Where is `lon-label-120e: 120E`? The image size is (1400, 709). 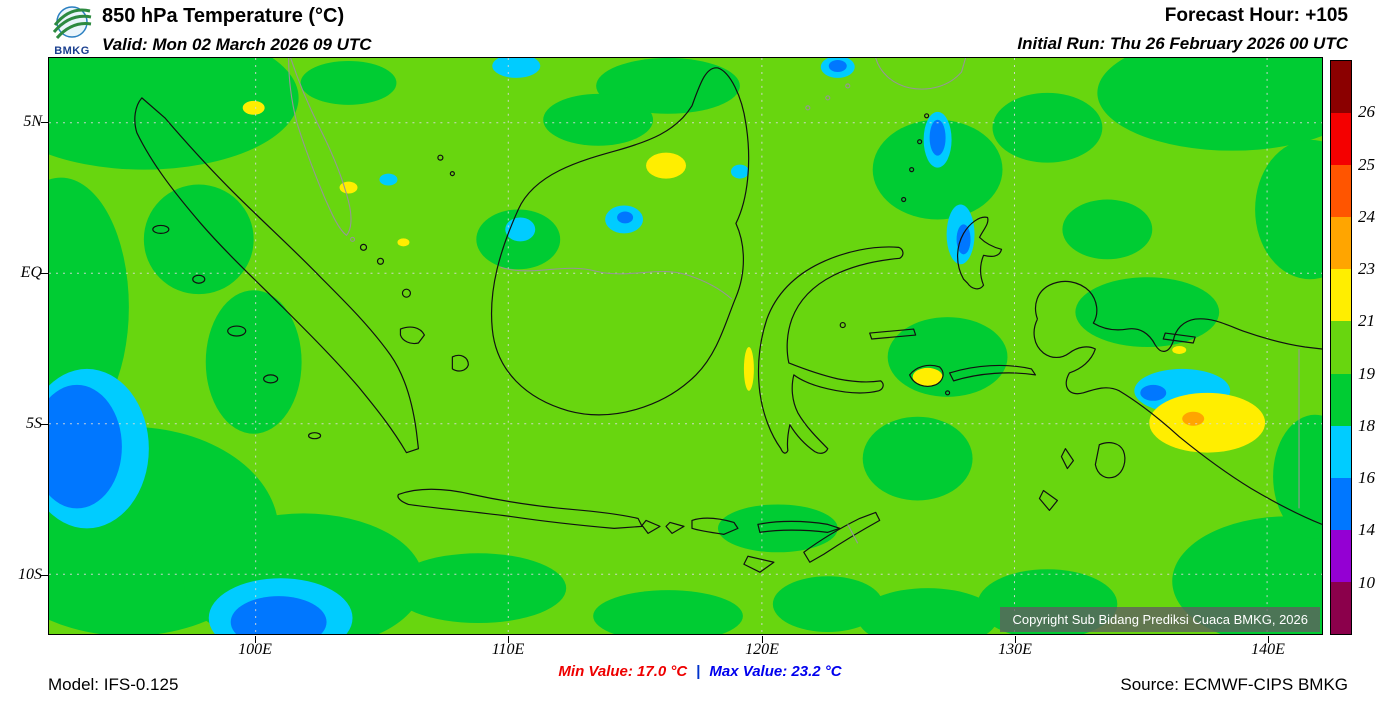
lon-label-120e: 120E is located at coordinates (762, 649).